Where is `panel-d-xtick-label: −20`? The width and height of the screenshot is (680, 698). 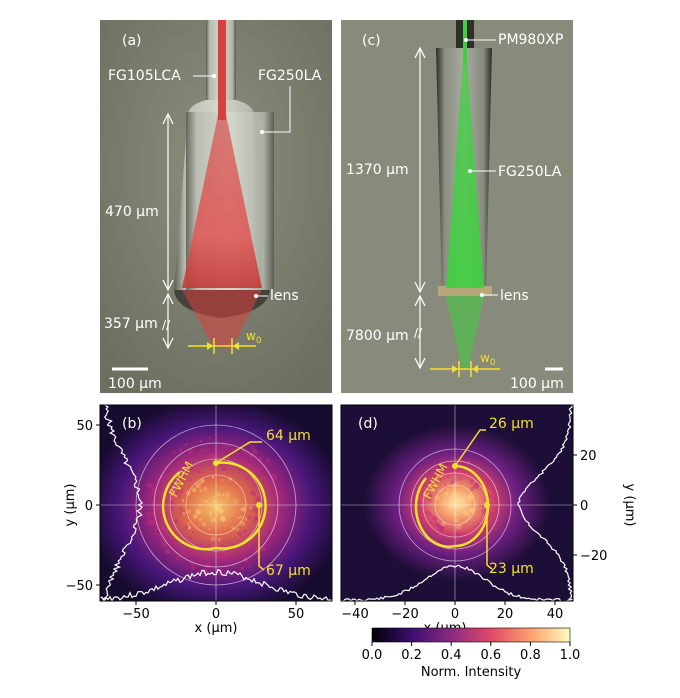
panel-d-xtick-label: −20 is located at coordinates (404, 614).